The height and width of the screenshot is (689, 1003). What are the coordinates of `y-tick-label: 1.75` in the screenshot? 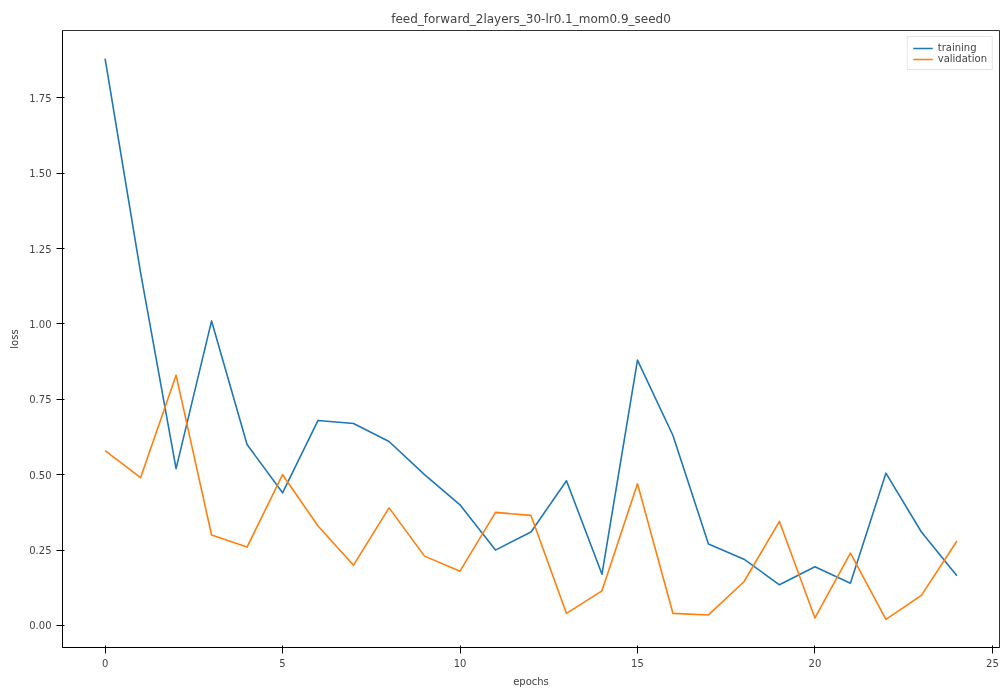 It's located at (40, 98).